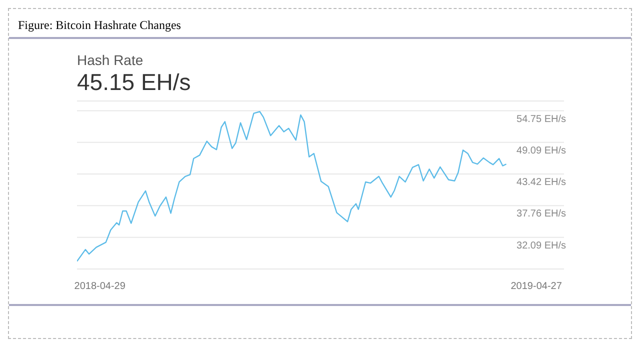 The width and height of the screenshot is (640, 347). What do you see at coordinates (536, 286) in the screenshot?
I see `x-tick-label: 2019-04-27` at bounding box center [536, 286].